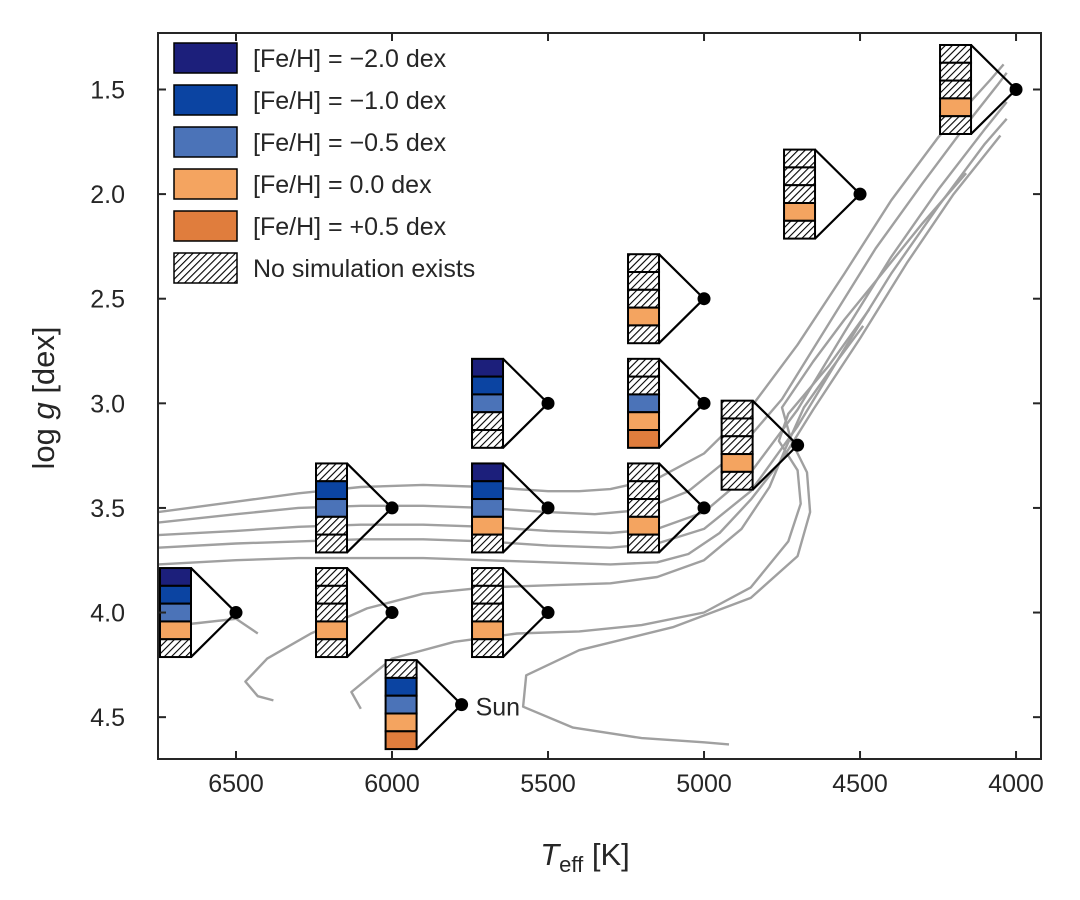  What do you see at coordinates (107, 509) in the screenshot?
I see `y-tick-label: 3.5` at bounding box center [107, 509].